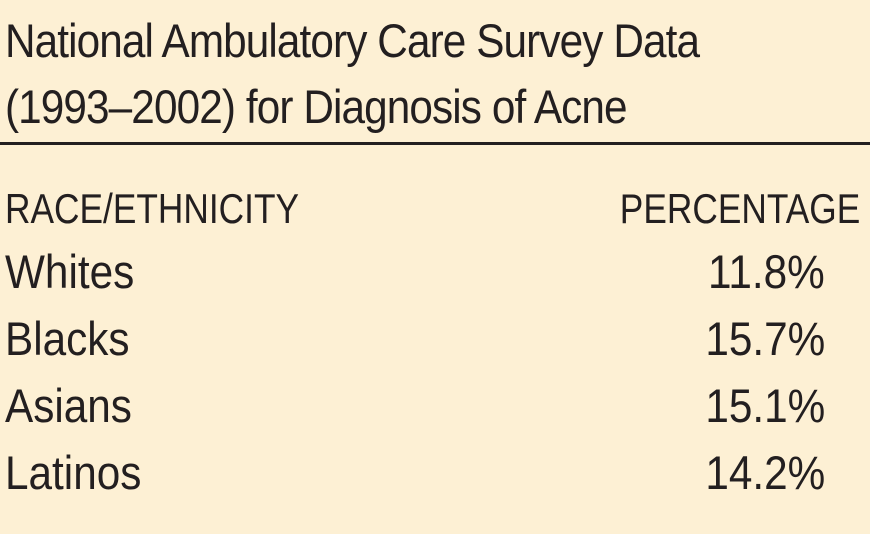 This screenshot has width=870, height=534. I want to click on table-row: Latinos 14.2%, so click(435, 472).